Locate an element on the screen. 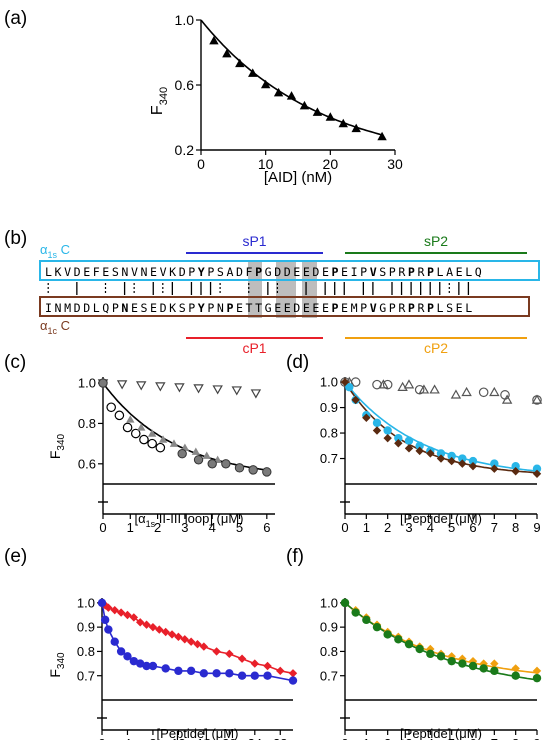 This screenshot has width=550, height=740. y-tick-label: 0.7 is located at coordinates (86, 675).